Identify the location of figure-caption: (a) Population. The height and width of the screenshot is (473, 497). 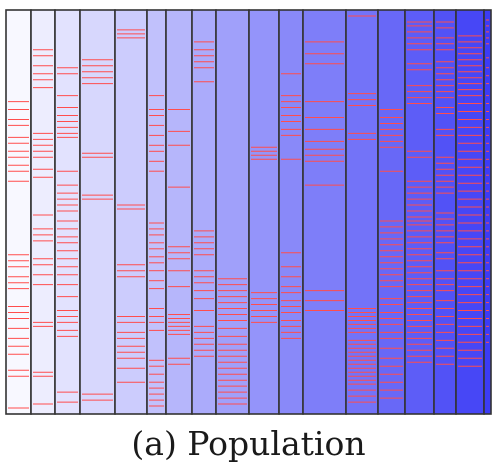
(248, 443).